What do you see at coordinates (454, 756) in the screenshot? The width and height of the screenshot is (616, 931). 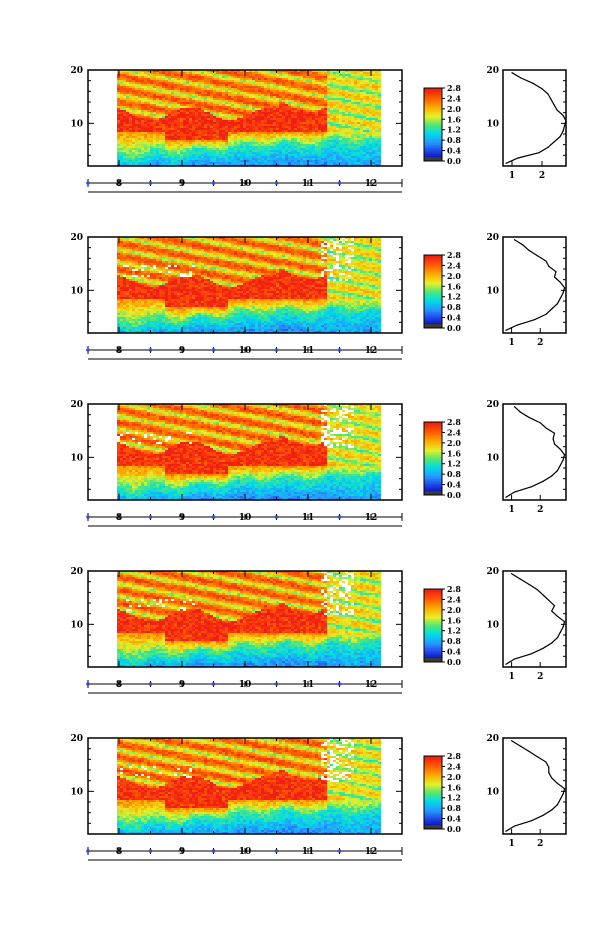 I see `colorbar-tick-label: 2.8` at bounding box center [454, 756].